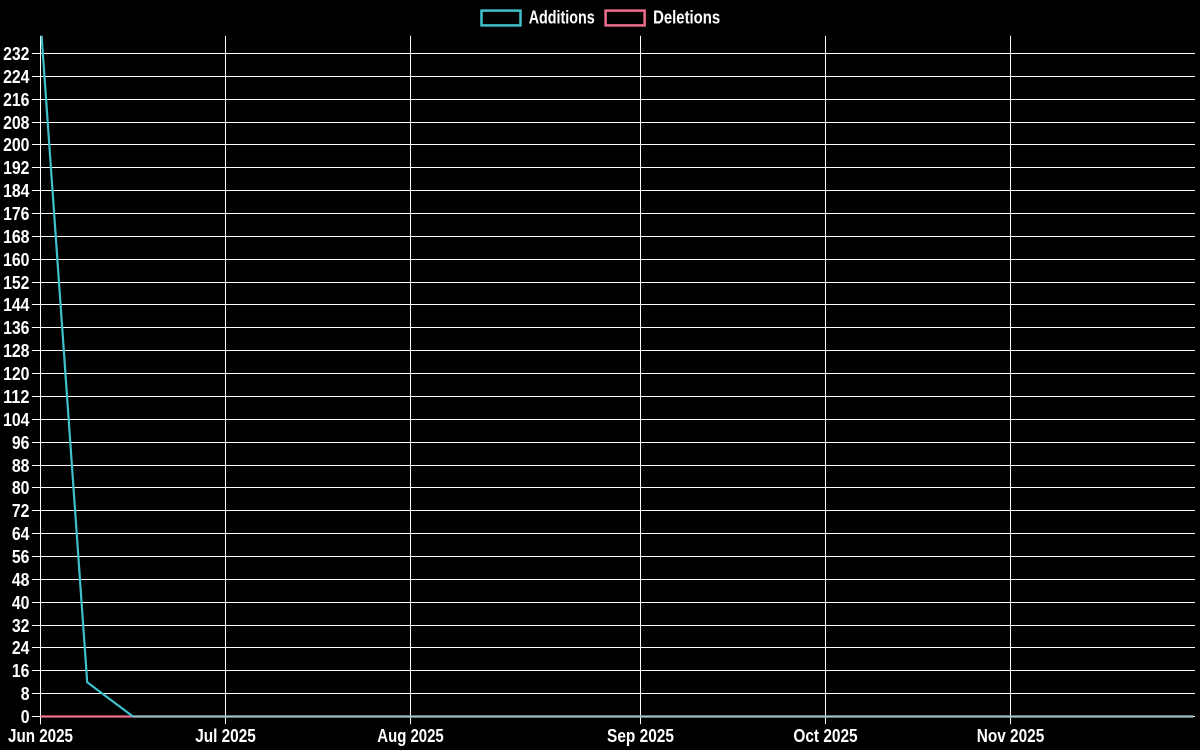 The width and height of the screenshot is (1200, 750). I want to click on svg-text: 96, so click(21, 443).